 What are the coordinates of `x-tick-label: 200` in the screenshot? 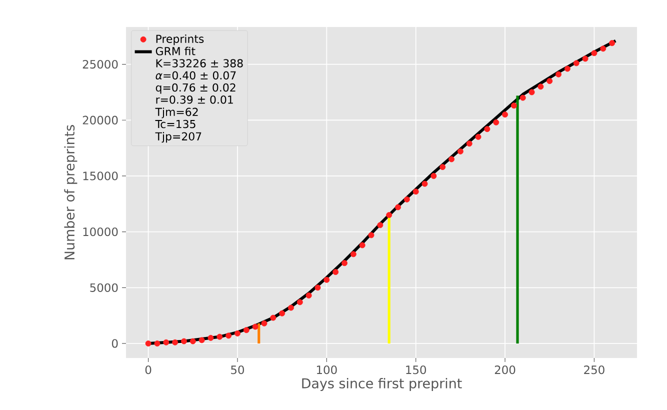 It's located at (505, 370).